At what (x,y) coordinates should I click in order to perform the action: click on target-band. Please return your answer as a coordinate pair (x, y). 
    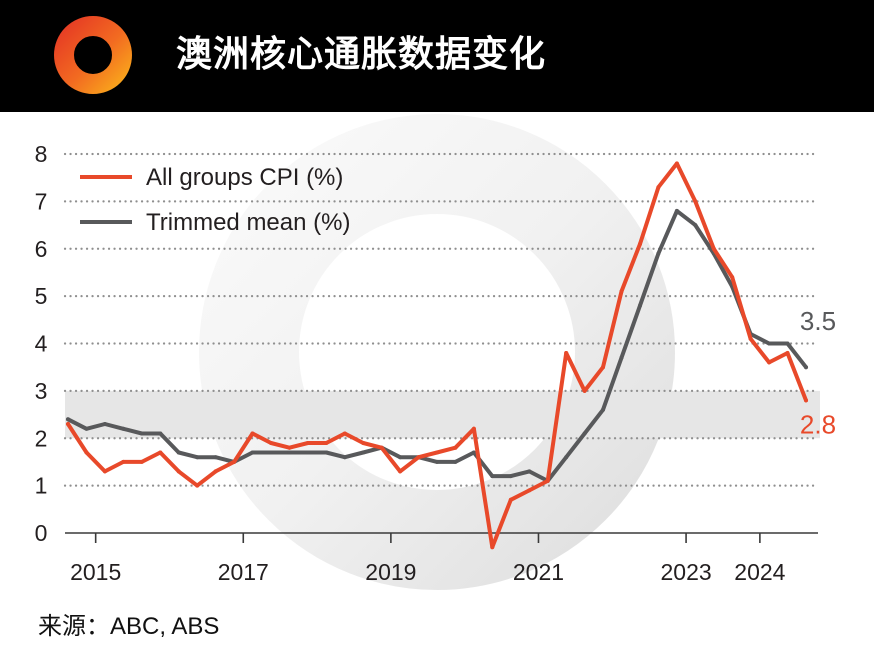
    Looking at the image, I should click on (442, 414).